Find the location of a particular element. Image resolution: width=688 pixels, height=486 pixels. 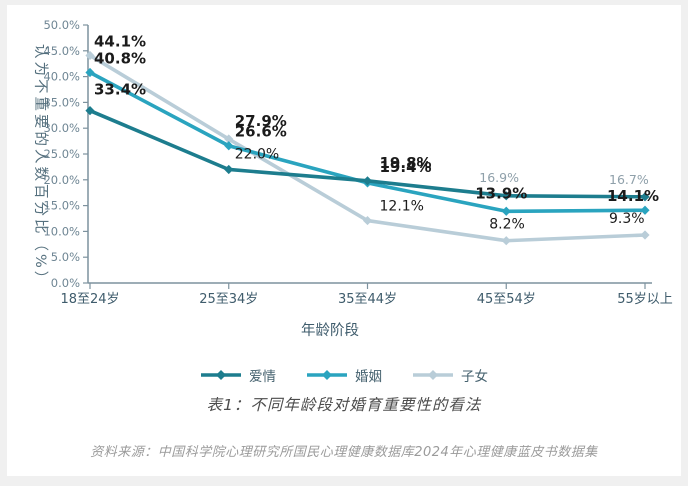

y-tick-label: 20.0% is located at coordinates (61, 180).